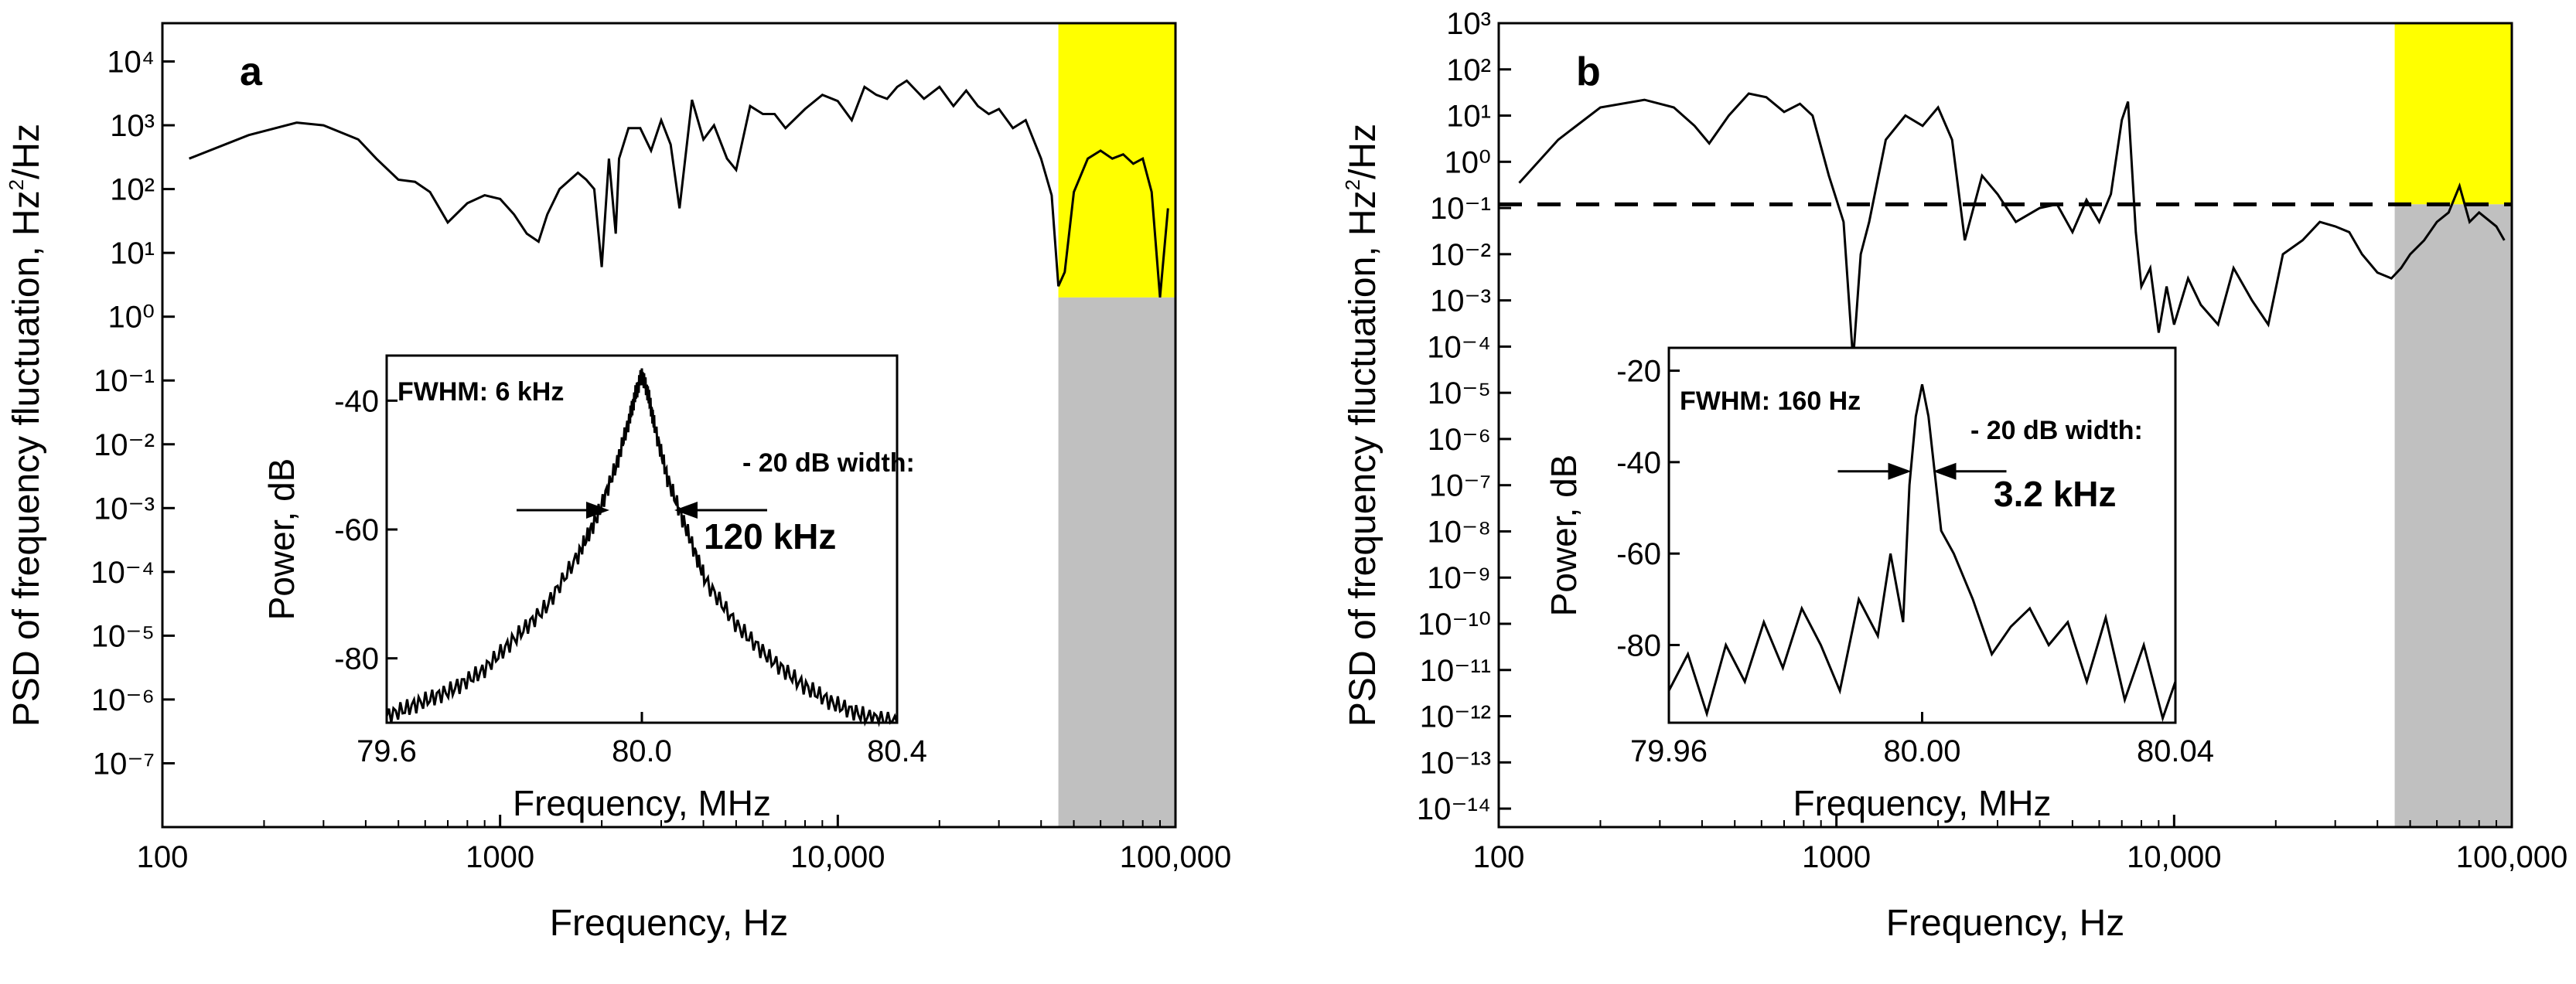 Image resolution: width=2576 pixels, height=984 pixels. What do you see at coordinates (1669, 751) in the screenshot?
I see `inset-x-tick-label: 79.96` at bounding box center [1669, 751].